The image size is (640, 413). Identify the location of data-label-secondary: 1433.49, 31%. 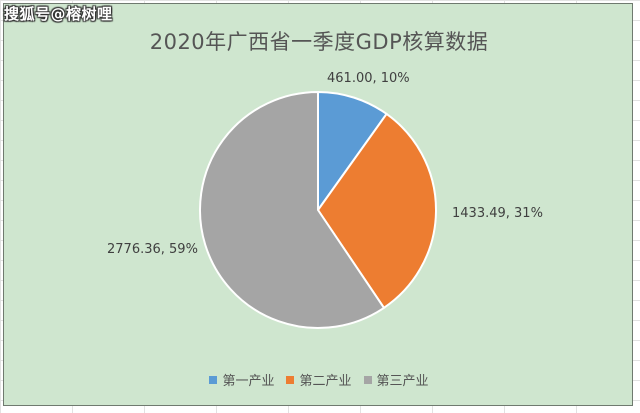
(497, 213).